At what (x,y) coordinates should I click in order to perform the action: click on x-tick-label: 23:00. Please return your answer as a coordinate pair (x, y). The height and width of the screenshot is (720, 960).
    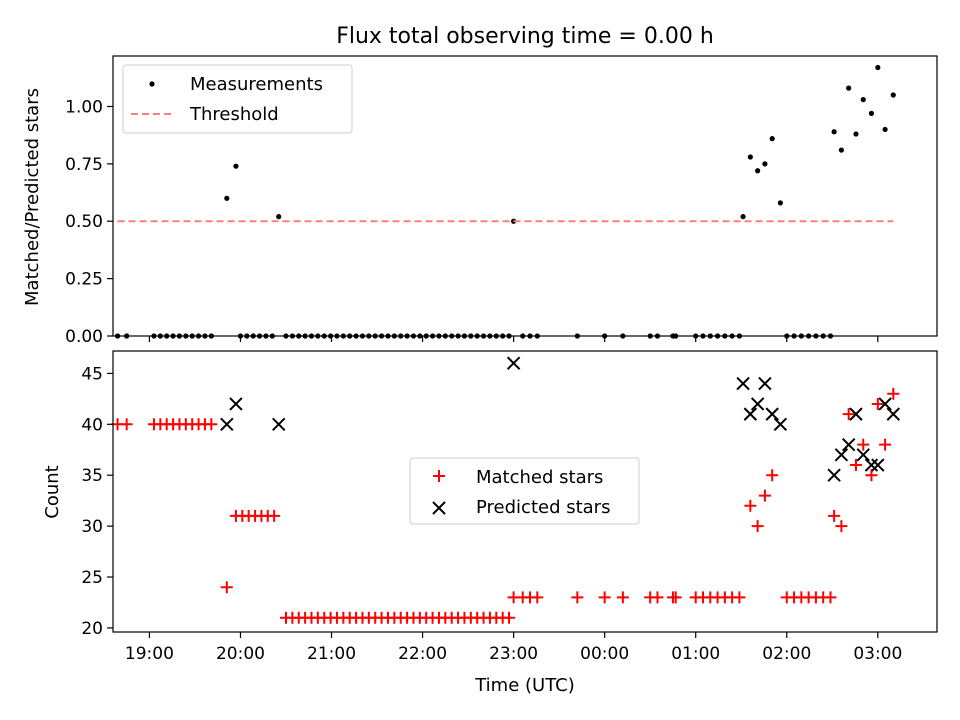
    Looking at the image, I should click on (513, 654).